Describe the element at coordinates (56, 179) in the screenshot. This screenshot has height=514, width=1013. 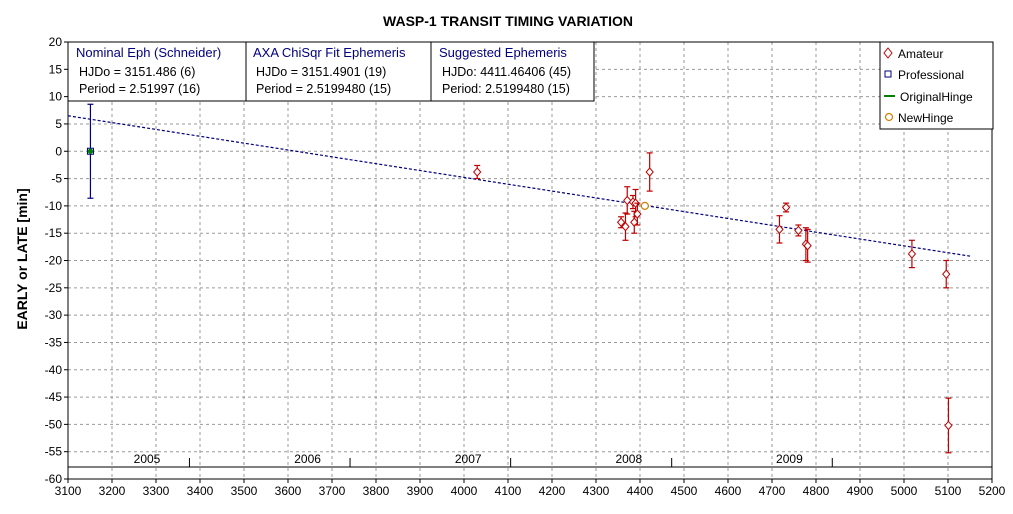
I see `y-tick-label: -5` at that location.